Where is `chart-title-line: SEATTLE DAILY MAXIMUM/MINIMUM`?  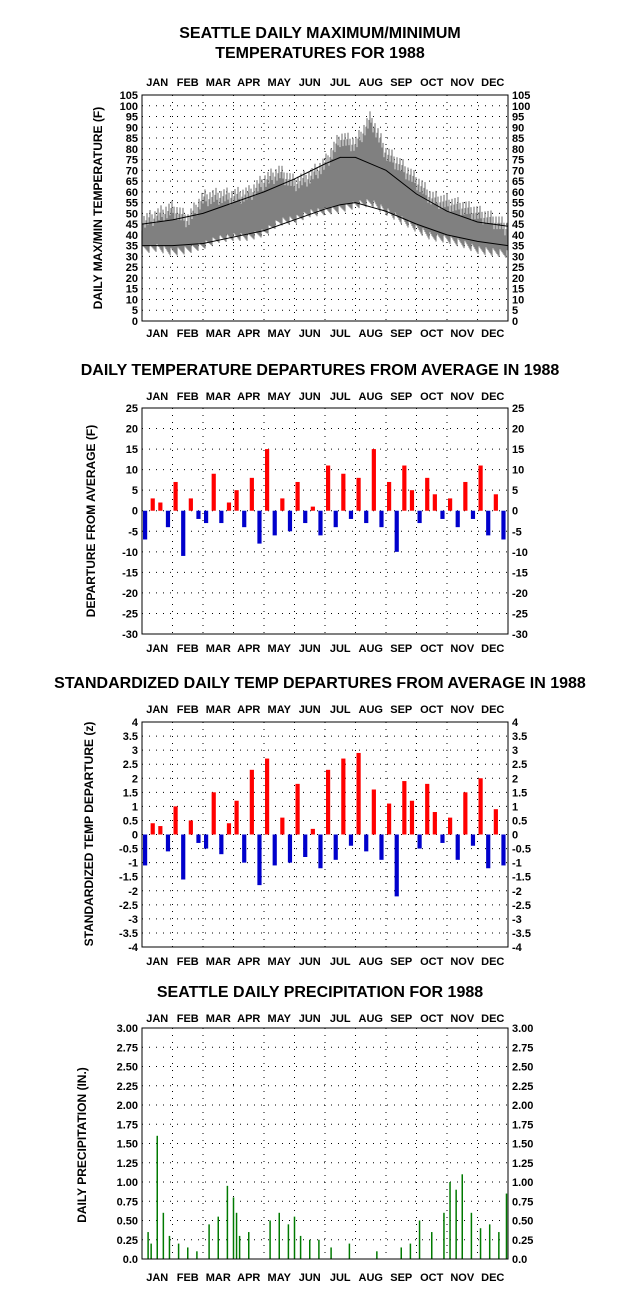
chart-title-line: SEATTLE DAILY MAXIMUM/MINIMUM is located at coordinates (319, 33).